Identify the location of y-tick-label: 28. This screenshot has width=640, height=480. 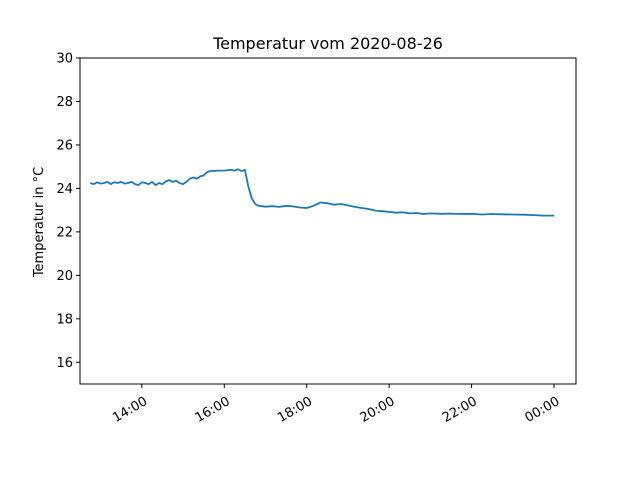
(64, 102).